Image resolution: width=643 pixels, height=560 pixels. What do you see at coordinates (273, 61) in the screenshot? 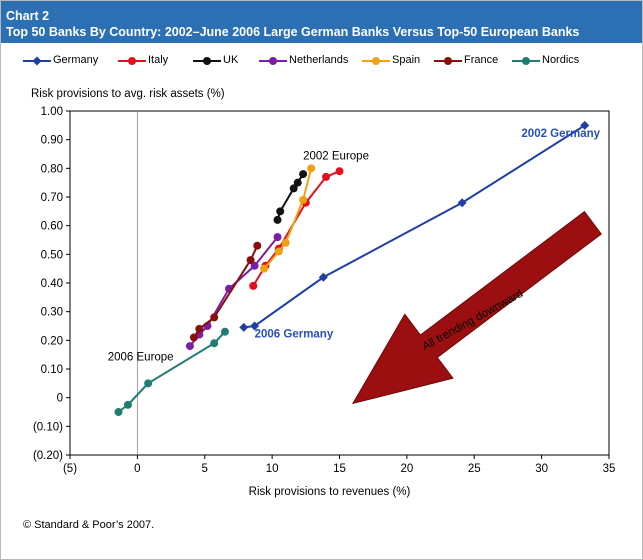
I see `legend-swatch-netherlands` at bounding box center [273, 61].